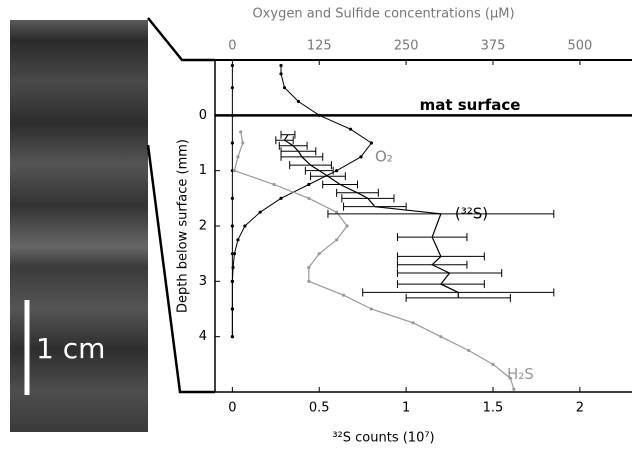  What do you see at coordinates (203, 281) in the screenshot?
I see `y-tick-label: 3` at bounding box center [203, 281].